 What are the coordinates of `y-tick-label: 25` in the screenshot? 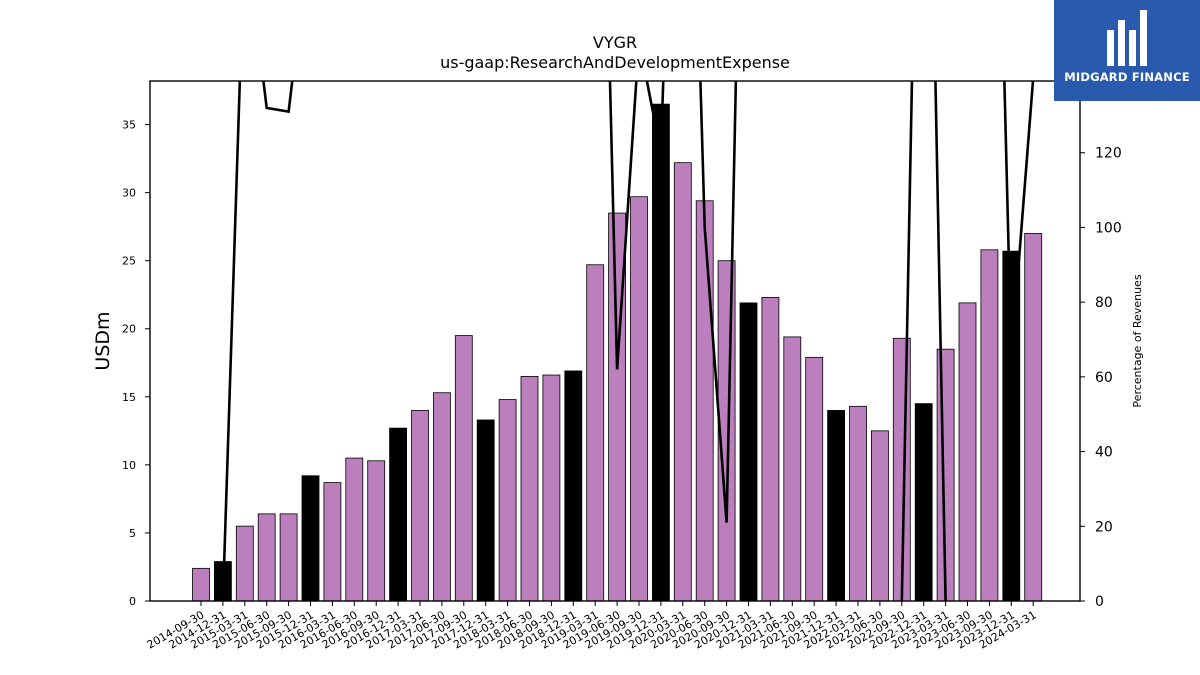 It's located at (129, 261).